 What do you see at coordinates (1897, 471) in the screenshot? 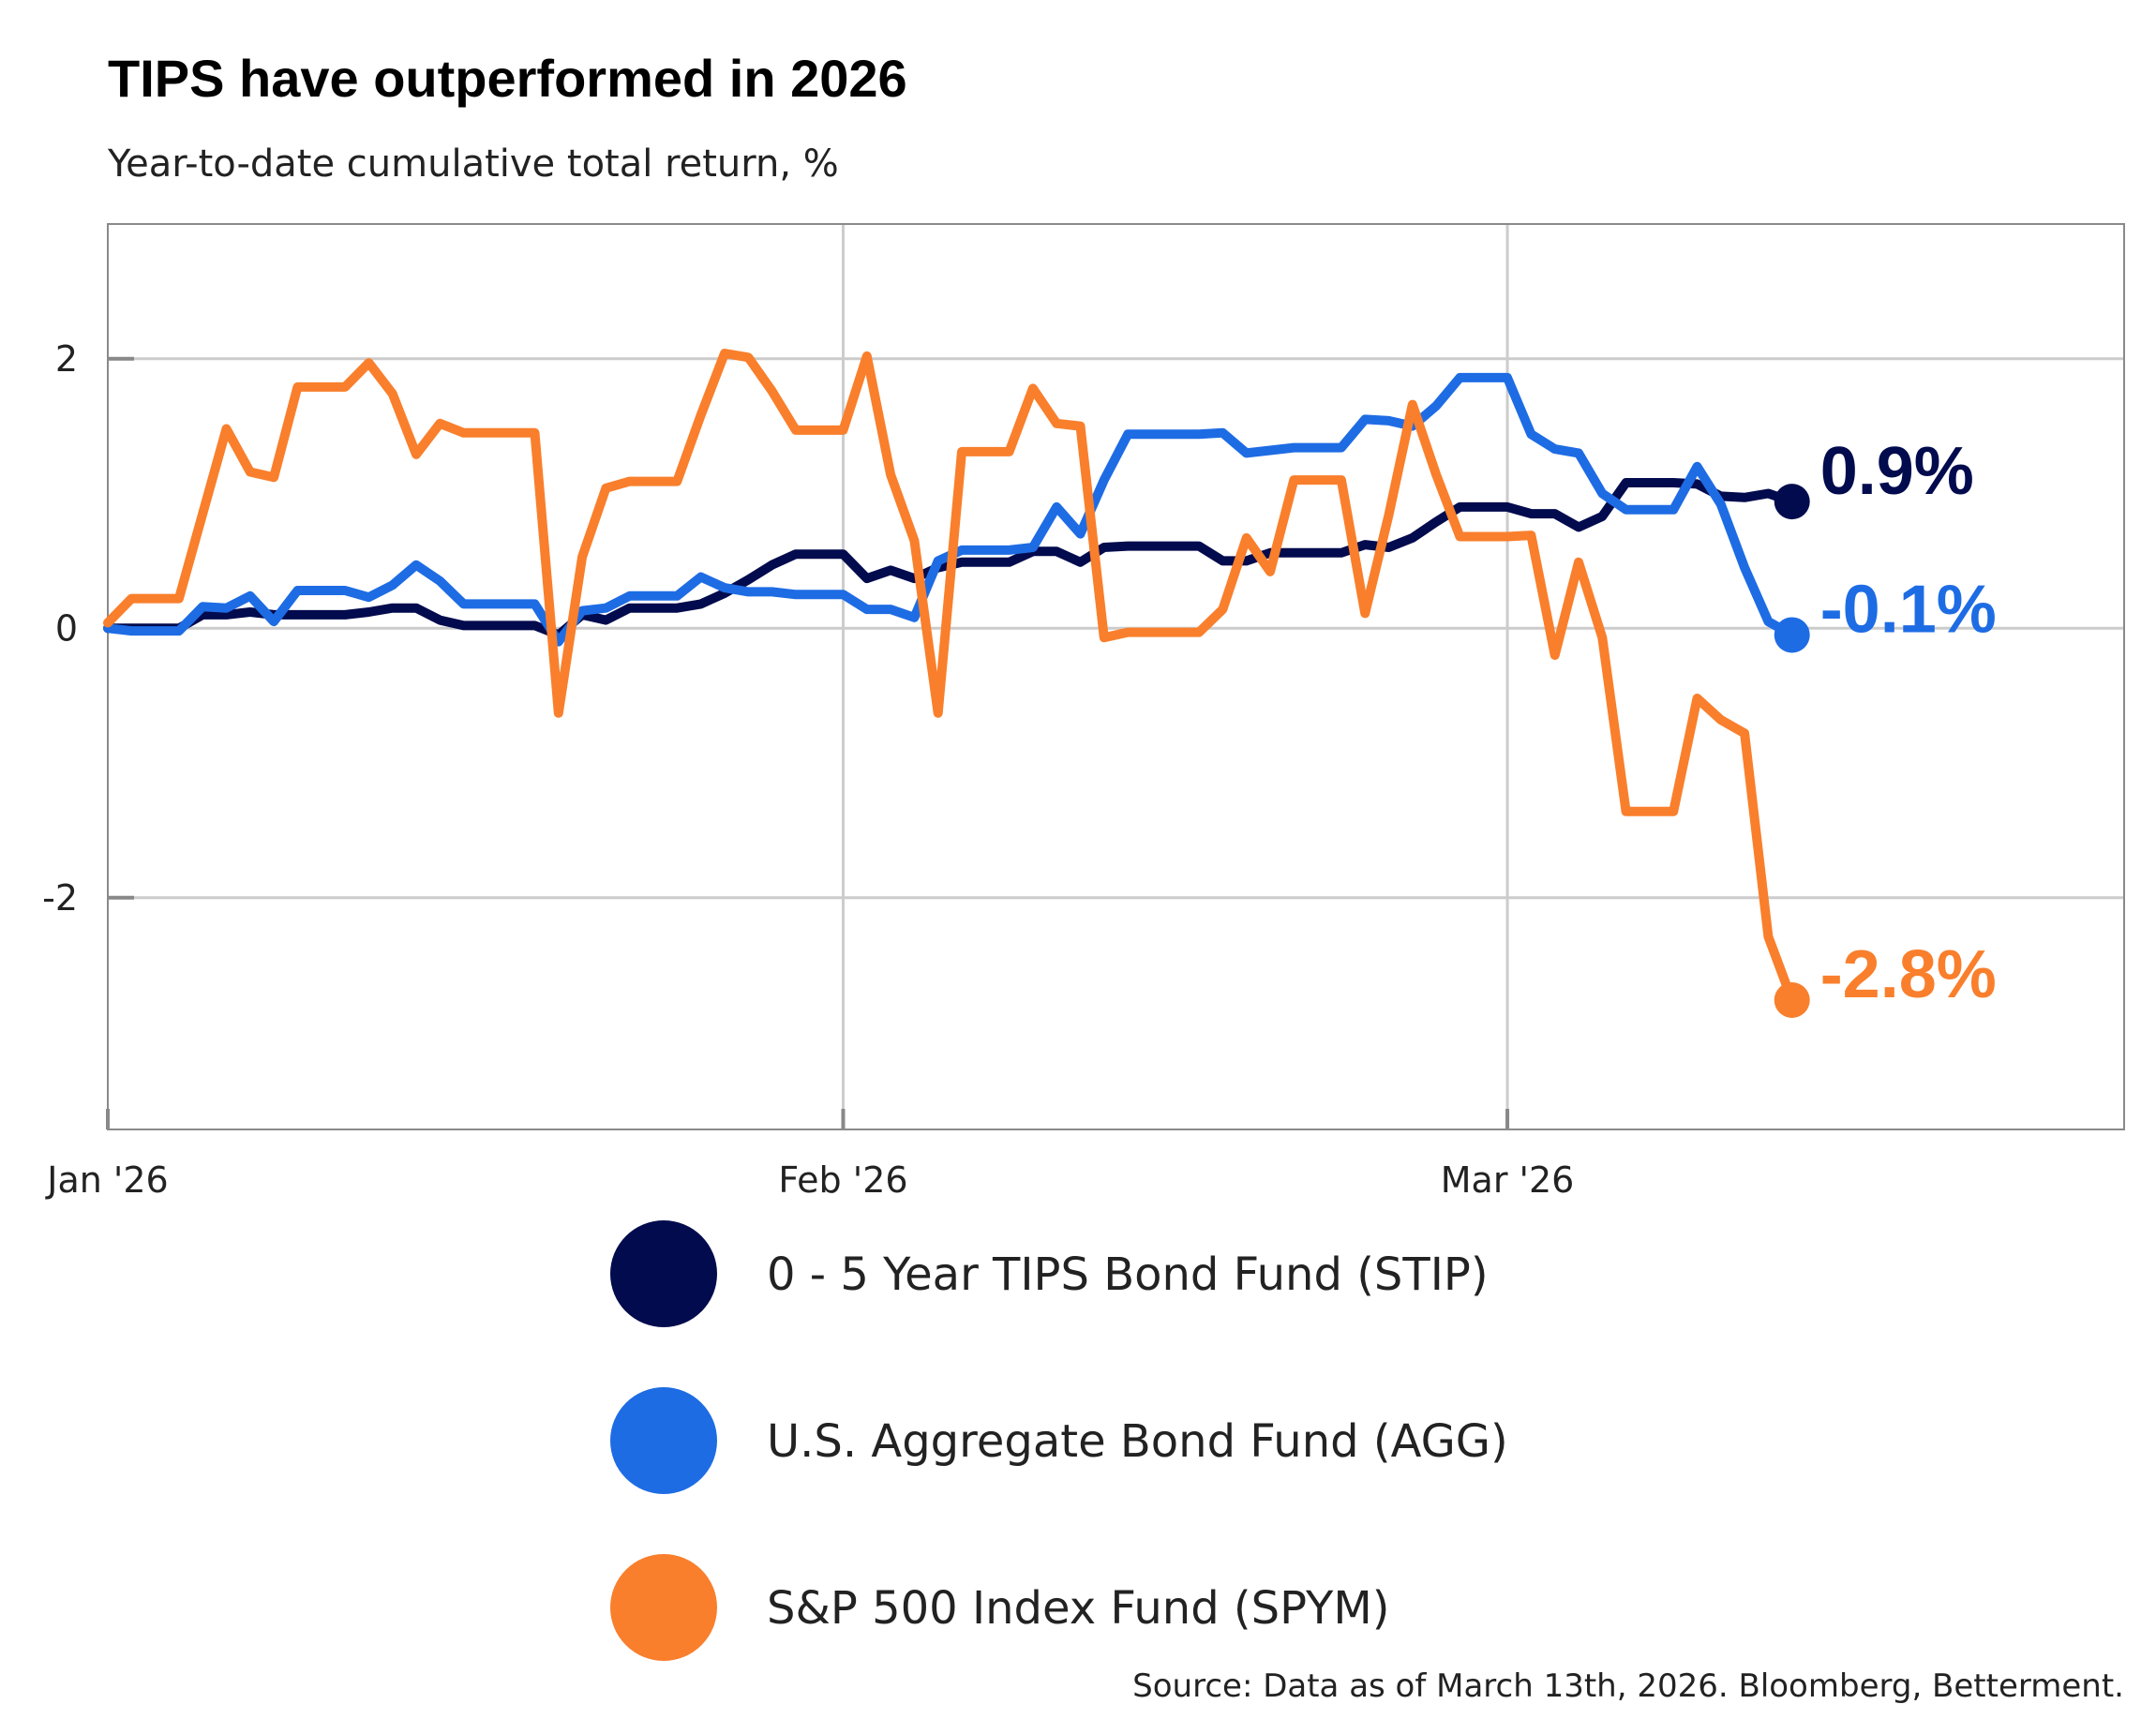
I see `end-label-stip: 0.9%` at bounding box center [1897, 471].